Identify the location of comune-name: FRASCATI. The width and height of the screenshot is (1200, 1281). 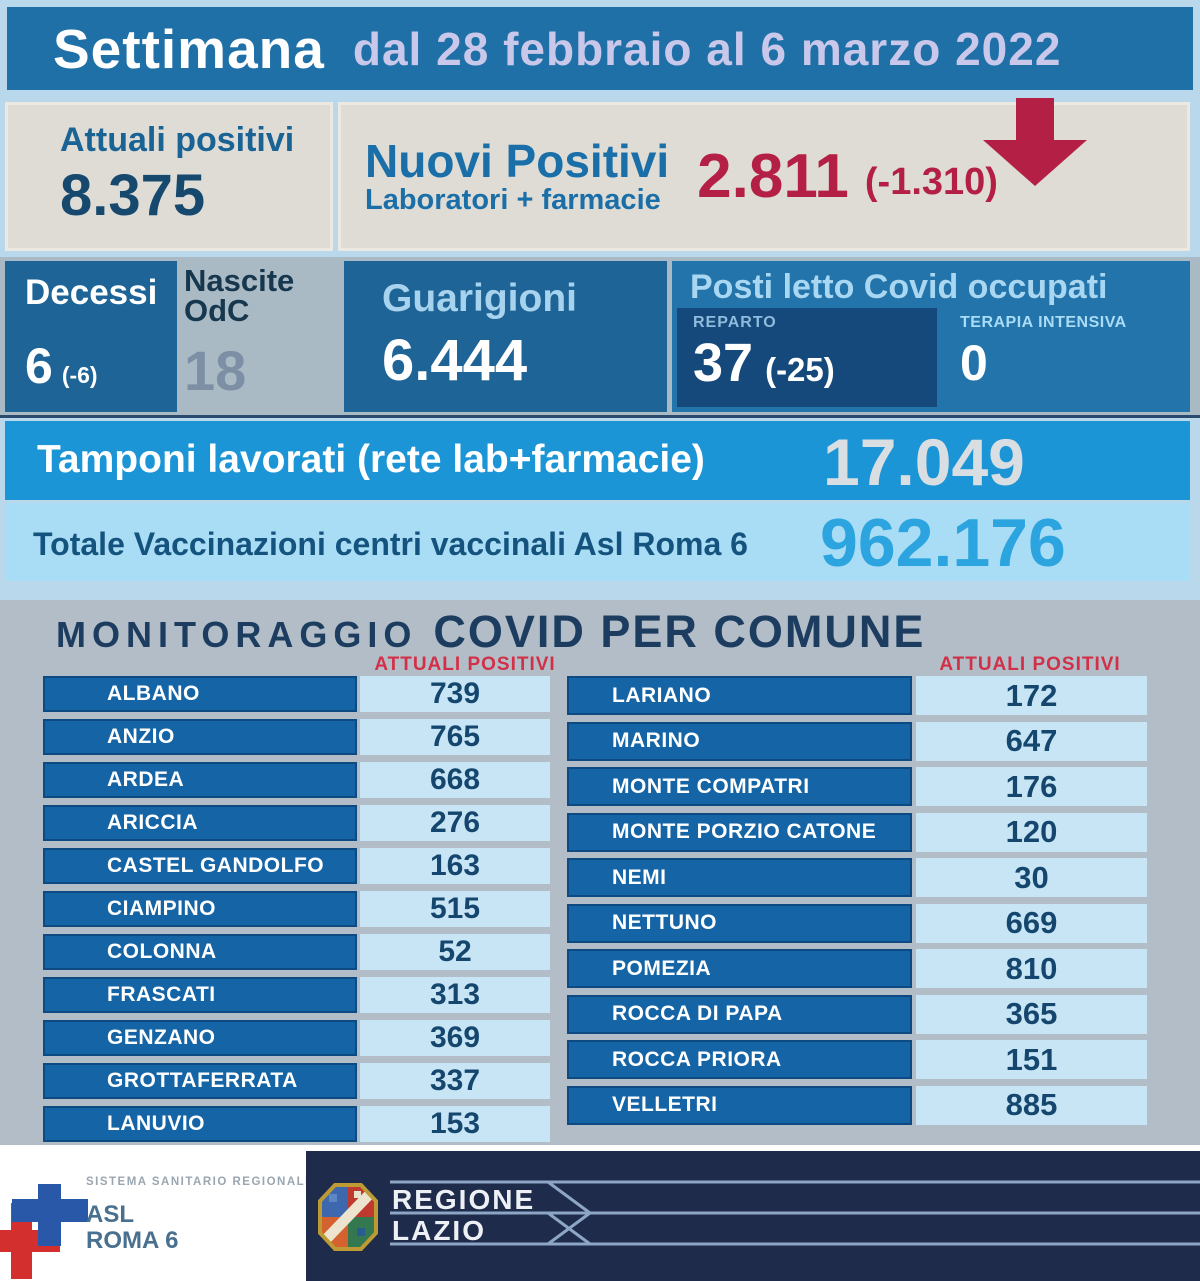
(200, 995).